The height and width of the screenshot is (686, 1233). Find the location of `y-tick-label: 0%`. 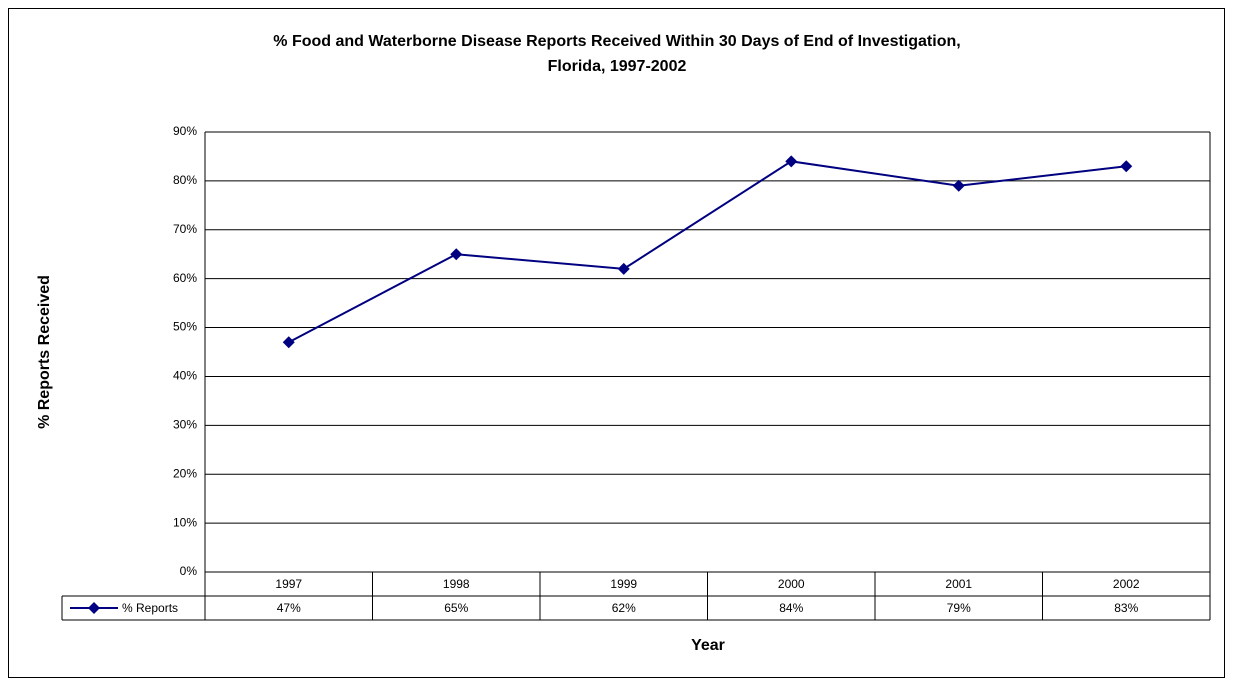

y-tick-label: 0% is located at coordinates (189, 571).